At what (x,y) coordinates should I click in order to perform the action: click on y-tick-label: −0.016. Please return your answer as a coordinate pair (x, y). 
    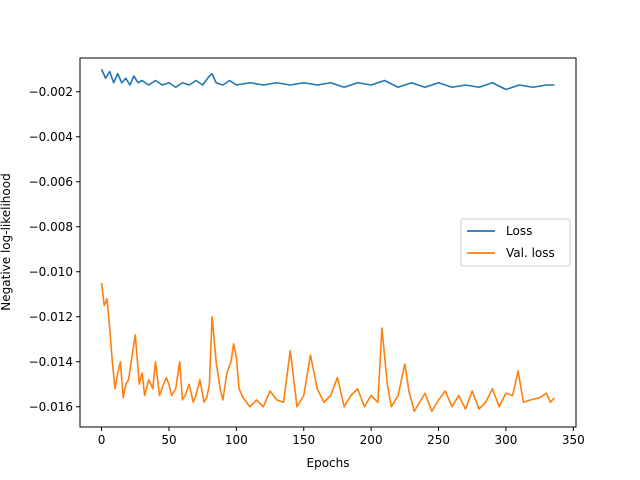
    Looking at the image, I should click on (51, 407).